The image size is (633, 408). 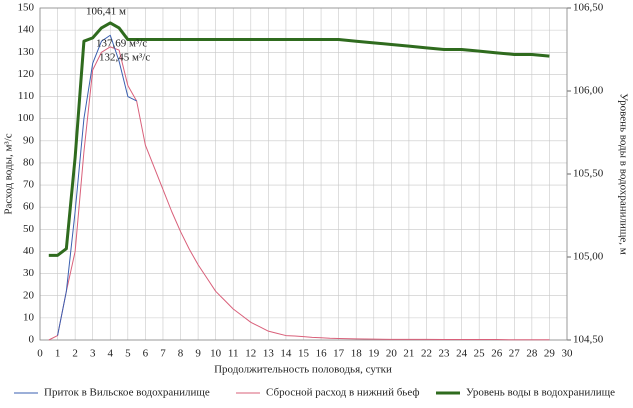 I want to click on x-tick-label: 11, so click(x=233, y=354).